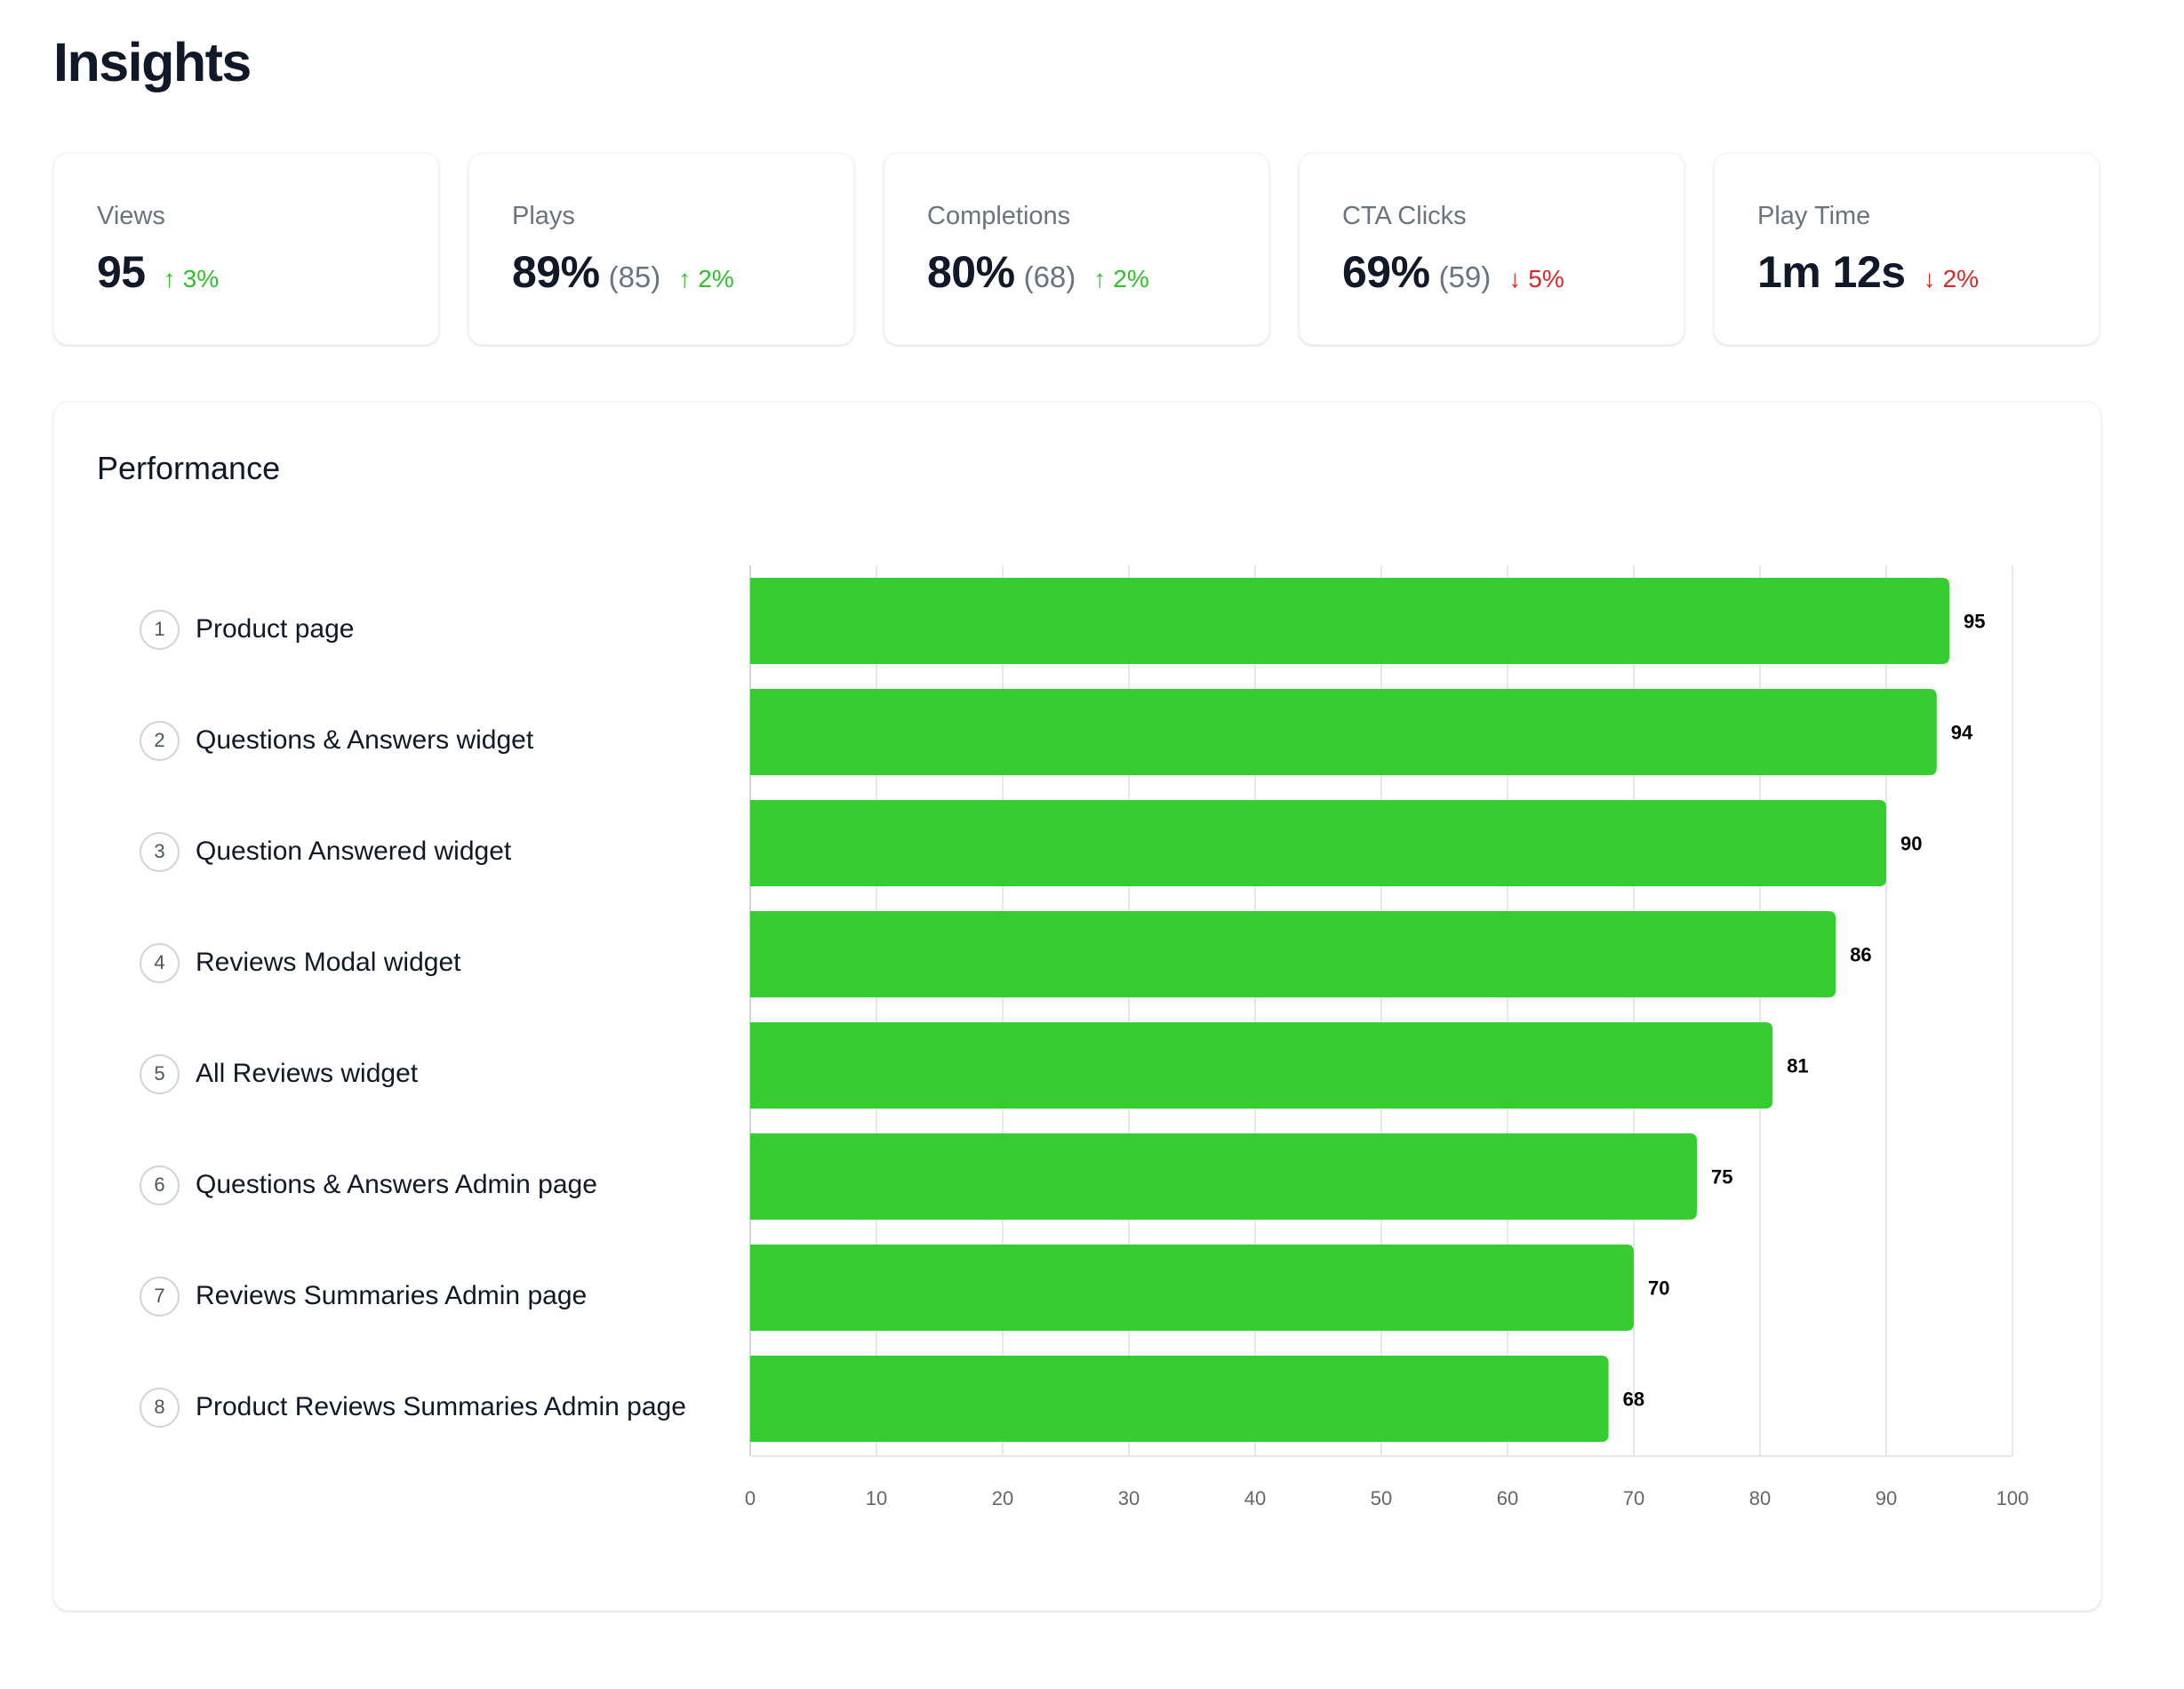 The height and width of the screenshot is (1689, 2184). Describe the element at coordinates (1381, 1498) in the screenshot. I see `x-tick-label: 50` at that location.